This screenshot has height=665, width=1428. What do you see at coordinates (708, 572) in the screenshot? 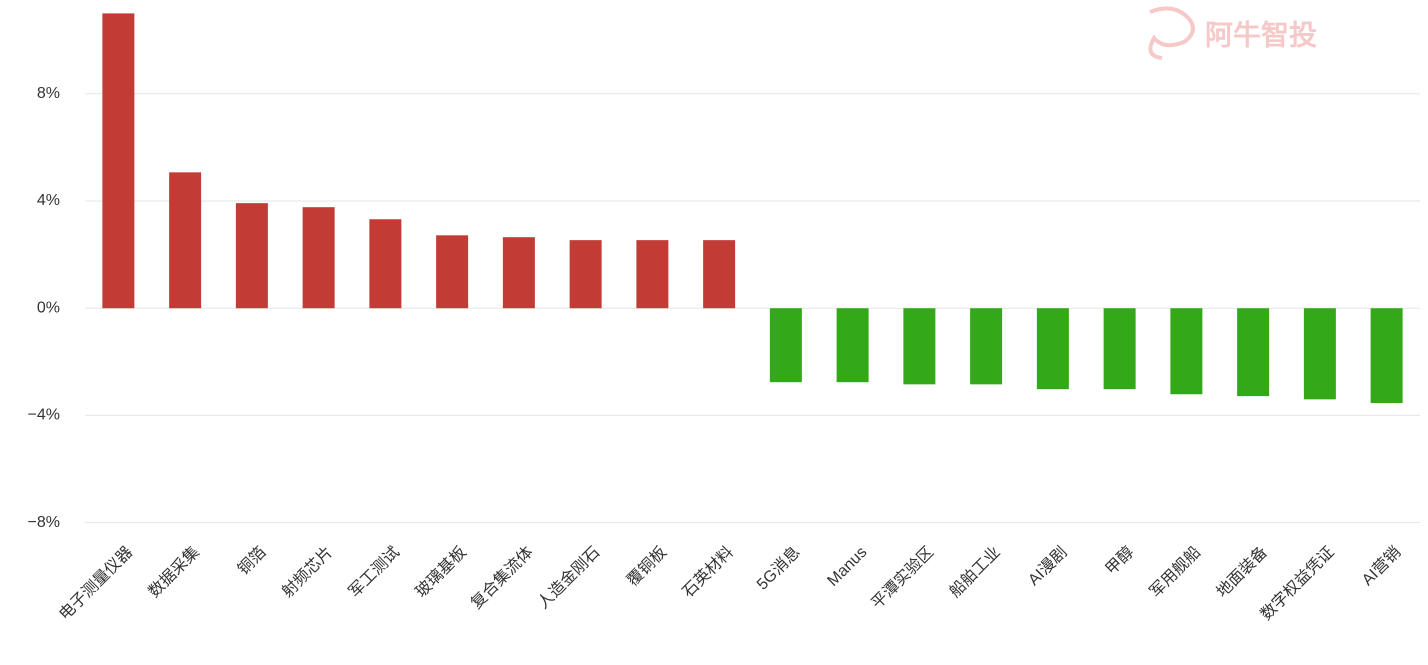
I see `x-tick-label: 石英材料` at bounding box center [708, 572].